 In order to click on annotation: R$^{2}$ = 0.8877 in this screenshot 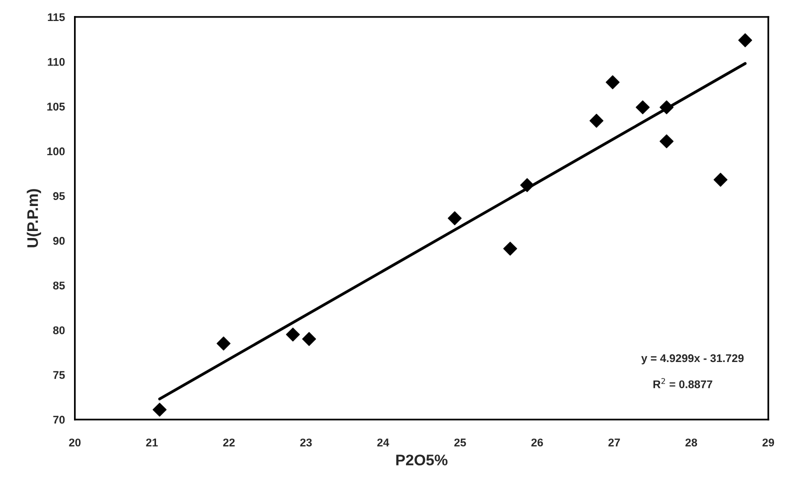, I will do `click(682, 383)`.